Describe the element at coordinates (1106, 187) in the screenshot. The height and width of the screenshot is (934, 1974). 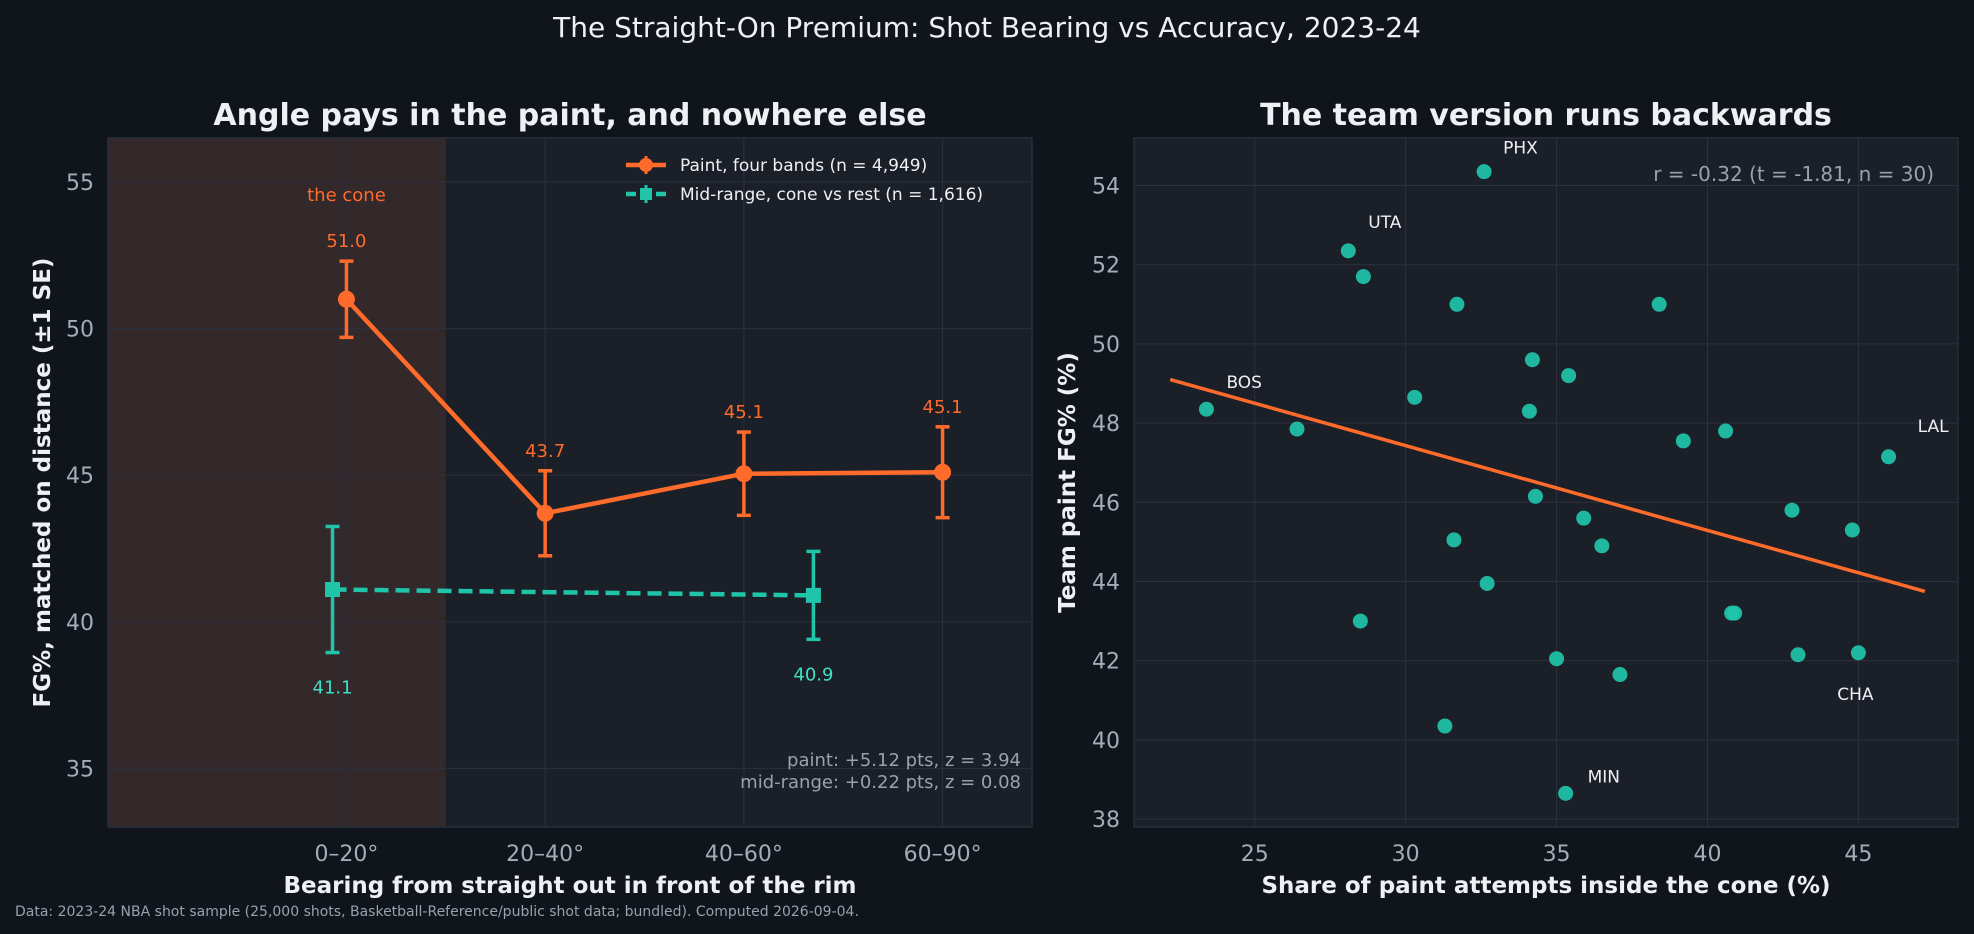
I see `y-tick-label: 54` at that location.